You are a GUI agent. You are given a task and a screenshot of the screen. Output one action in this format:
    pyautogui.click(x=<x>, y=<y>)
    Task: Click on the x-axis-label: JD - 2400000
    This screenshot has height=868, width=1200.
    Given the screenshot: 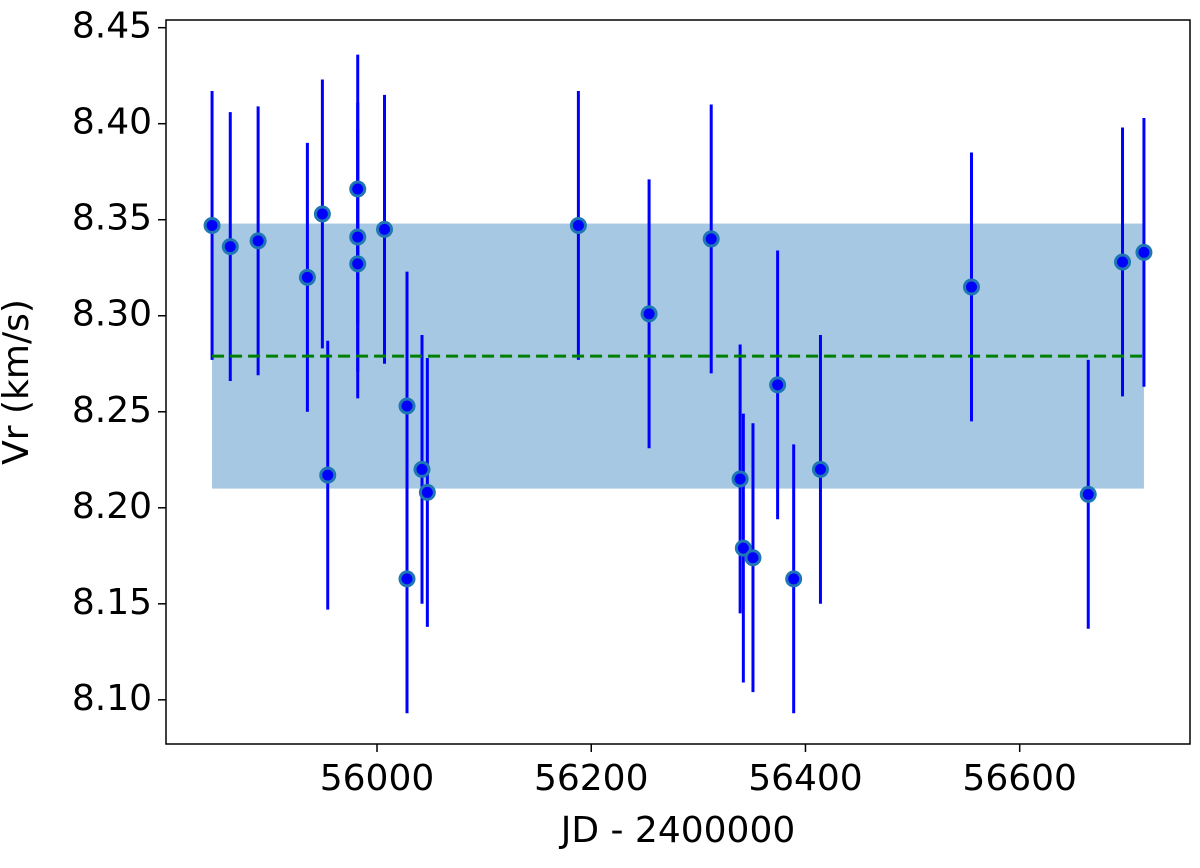 What is the action you would take?
    pyautogui.click(x=677, y=830)
    